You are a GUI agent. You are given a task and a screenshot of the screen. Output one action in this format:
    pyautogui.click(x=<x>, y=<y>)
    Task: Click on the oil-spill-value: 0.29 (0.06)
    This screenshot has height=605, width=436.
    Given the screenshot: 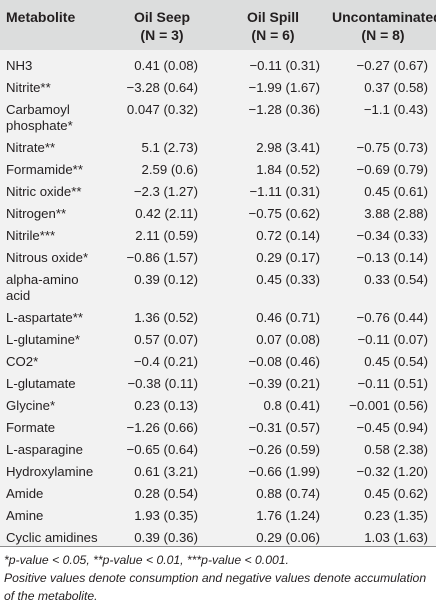 What is the action you would take?
    pyautogui.click(x=288, y=537)
    